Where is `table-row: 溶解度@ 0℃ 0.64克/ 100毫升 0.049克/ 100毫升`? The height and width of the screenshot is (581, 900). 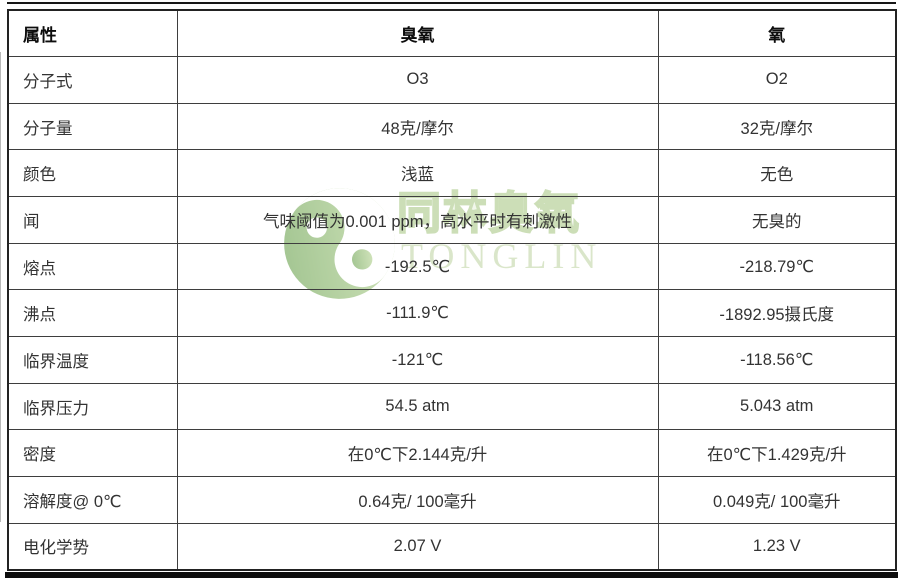
table-row: 溶解度@ 0℃ 0.64克/ 100毫升 0.049克/ 100毫升 is located at coordinates (452, 500).